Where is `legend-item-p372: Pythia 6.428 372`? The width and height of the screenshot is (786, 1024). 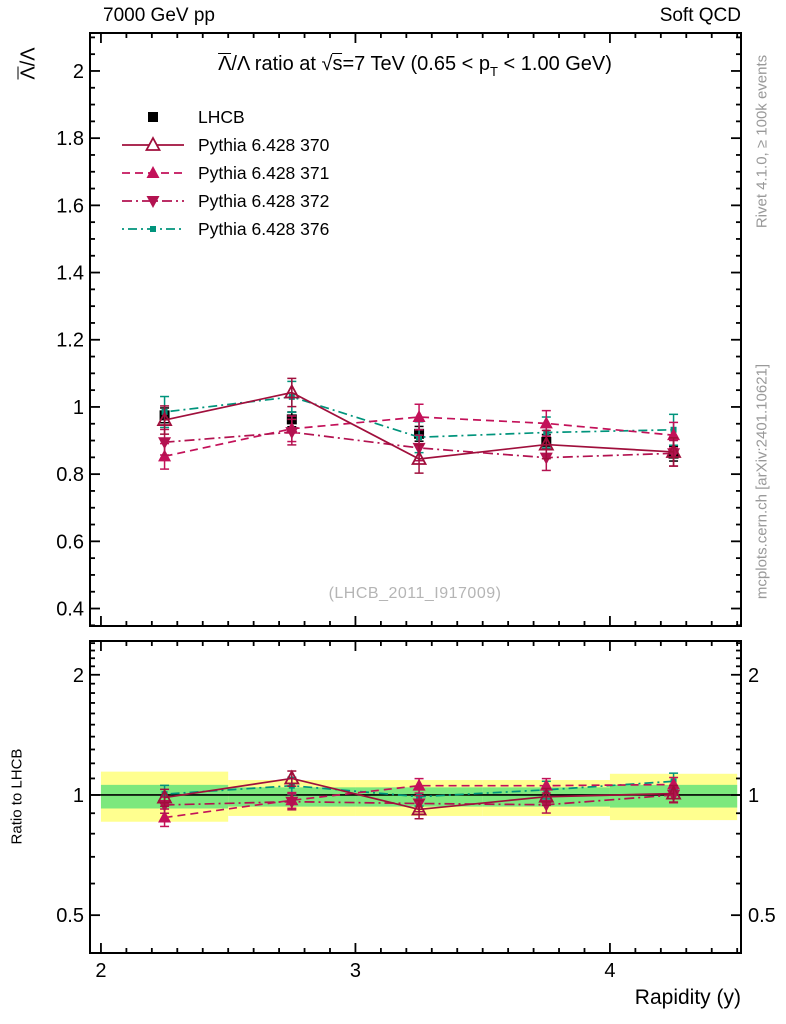 legend-item-p372: Pythia 6.428 372 is located at coordinates (224, 201).